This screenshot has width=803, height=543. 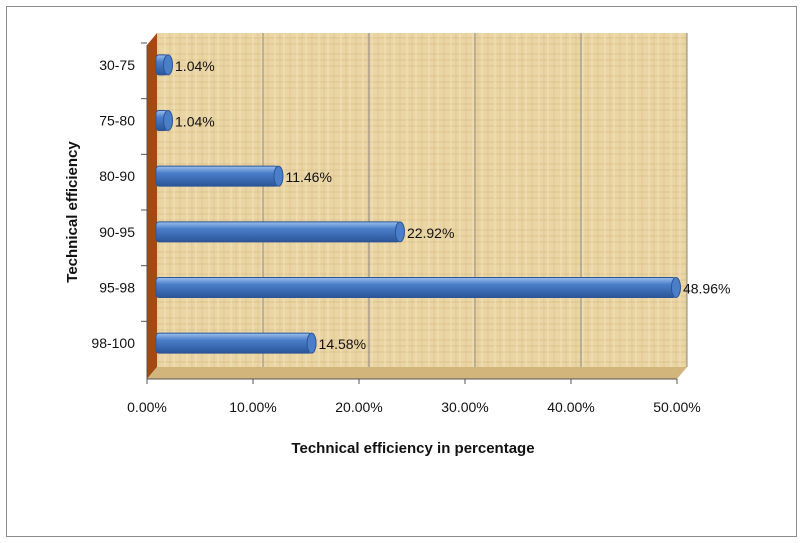 What do you see at coordinates (358, 407) in the screenshot?
I see `x-tick-label: 20.00%` at bounding box center [358, 407].